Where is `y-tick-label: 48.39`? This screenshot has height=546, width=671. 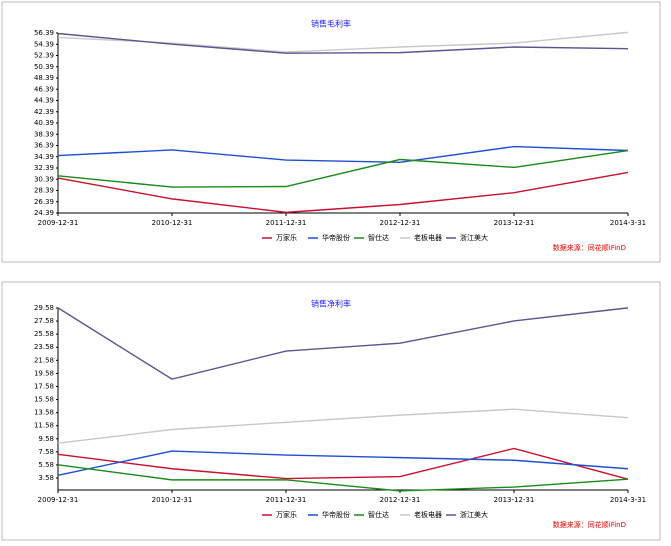
y-tick-label: 48.39 is located at coordinates (44, 78).